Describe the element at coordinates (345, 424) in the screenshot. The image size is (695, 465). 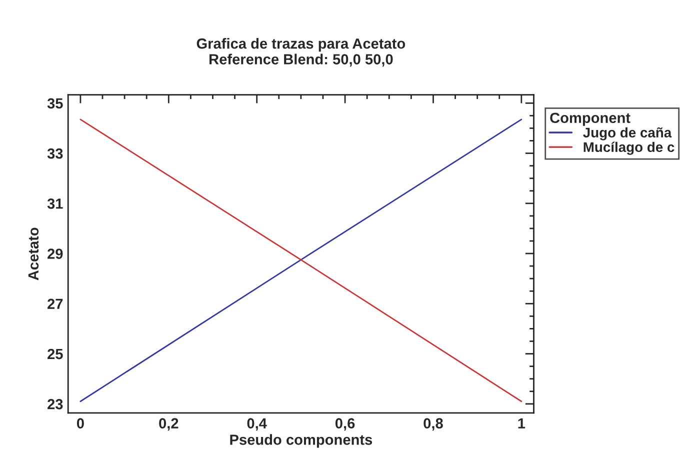
I see `x-tick-label: 0,6` at that location.